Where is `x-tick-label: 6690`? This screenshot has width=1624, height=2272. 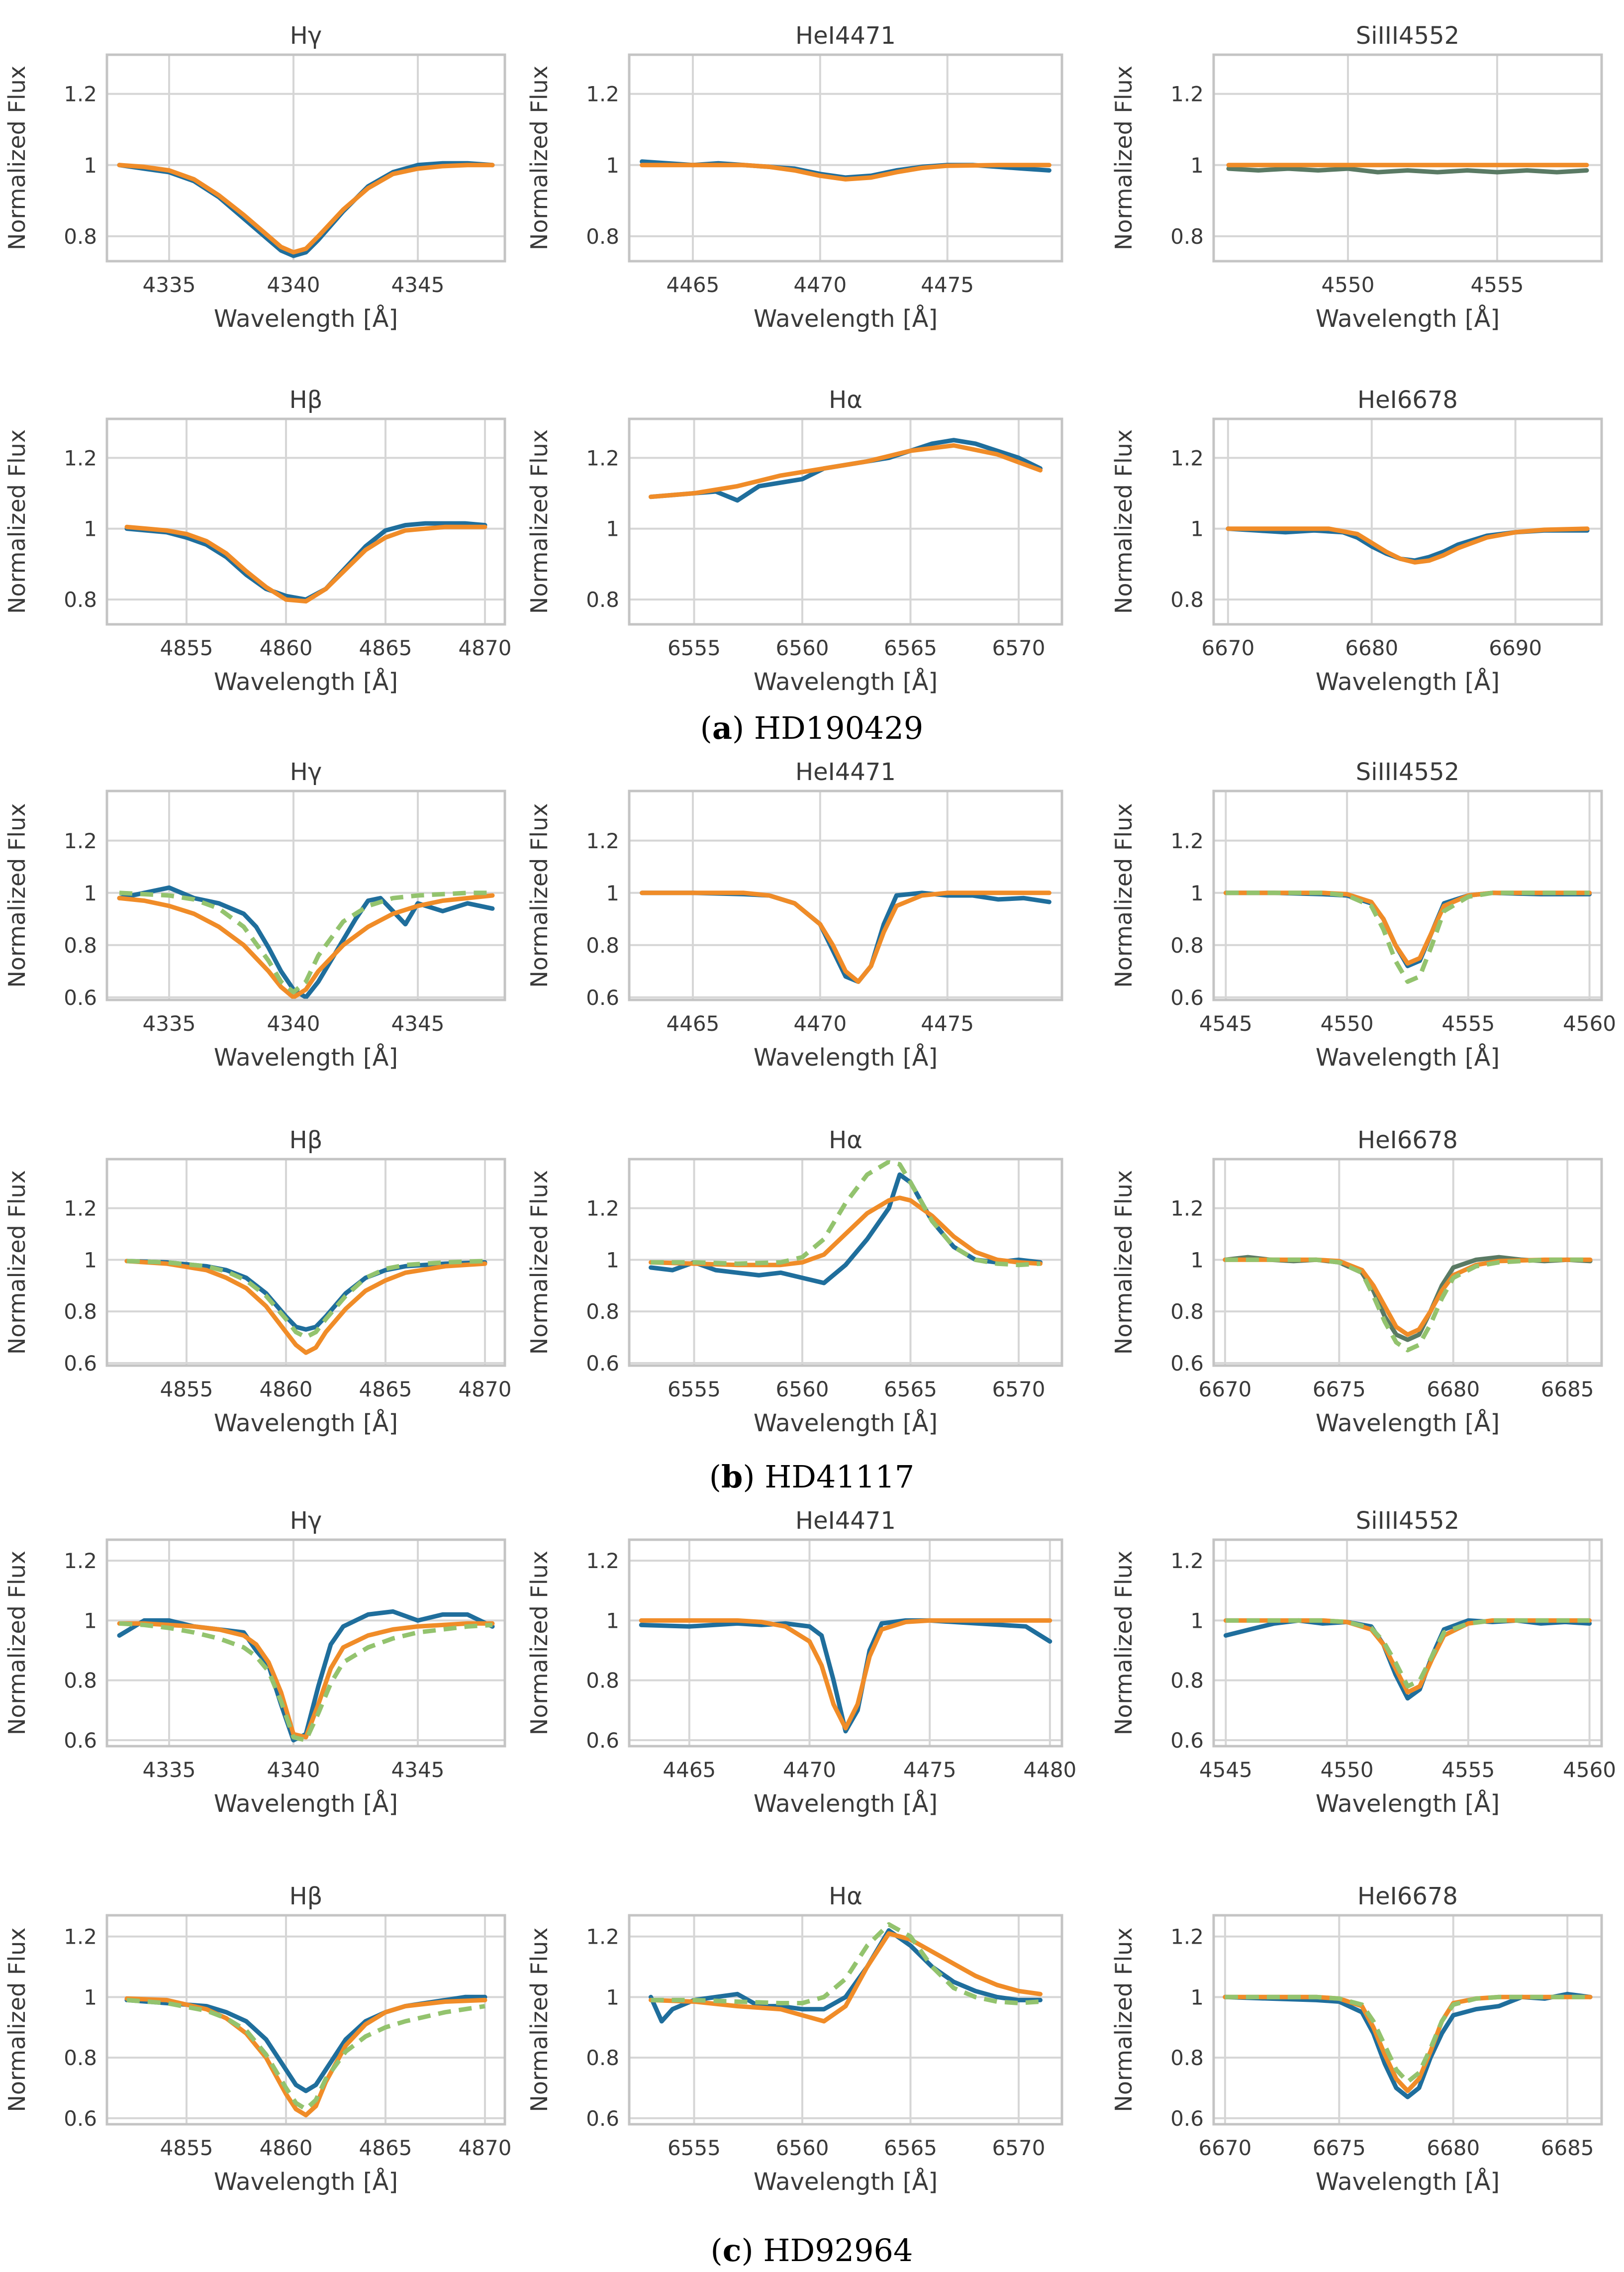 x-tick-label: 6690 is located at coordinates (1515, 648).